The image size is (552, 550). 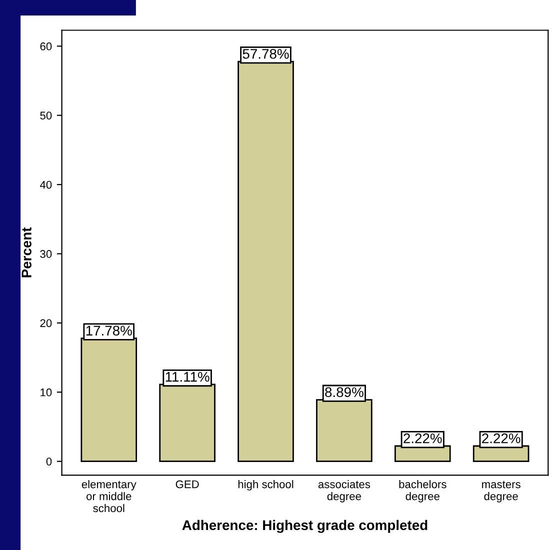 I want to click on data-label: 8.89%, so click(x=344, y=392).